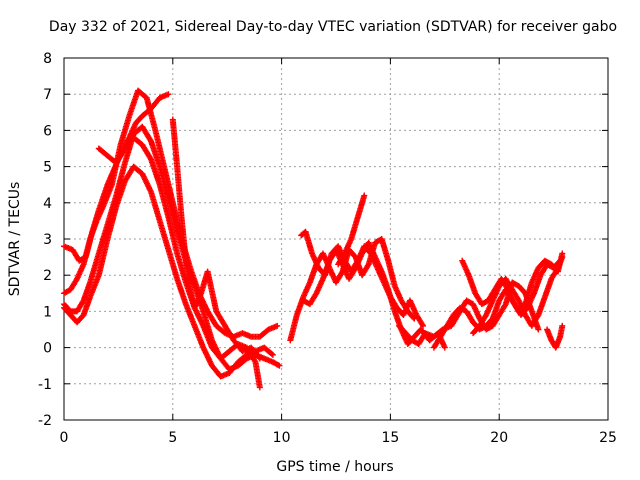  Describe the element at coordinates (47, 95) in the screenshot. I see `y-tick-label: 7` at that location.